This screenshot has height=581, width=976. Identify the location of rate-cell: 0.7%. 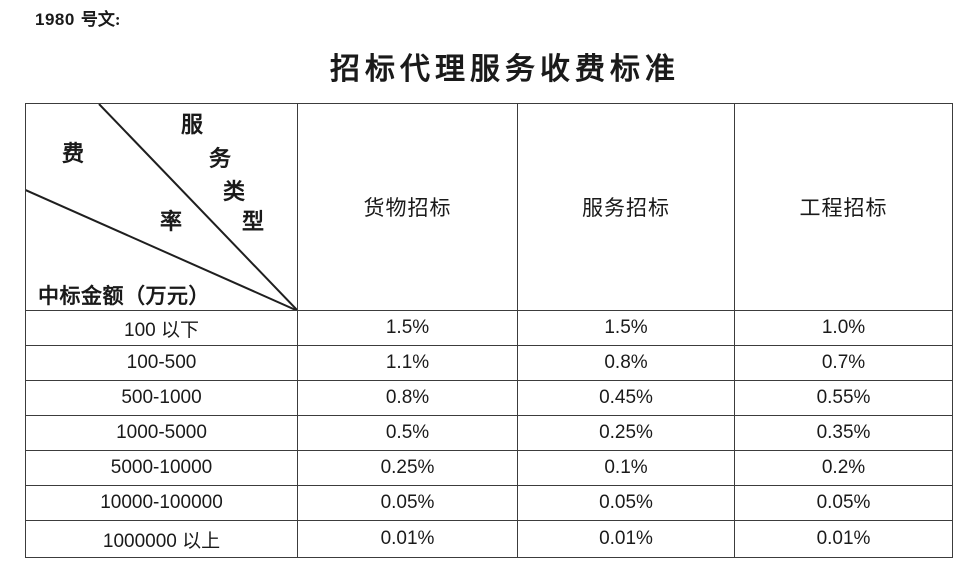
(843, 363).